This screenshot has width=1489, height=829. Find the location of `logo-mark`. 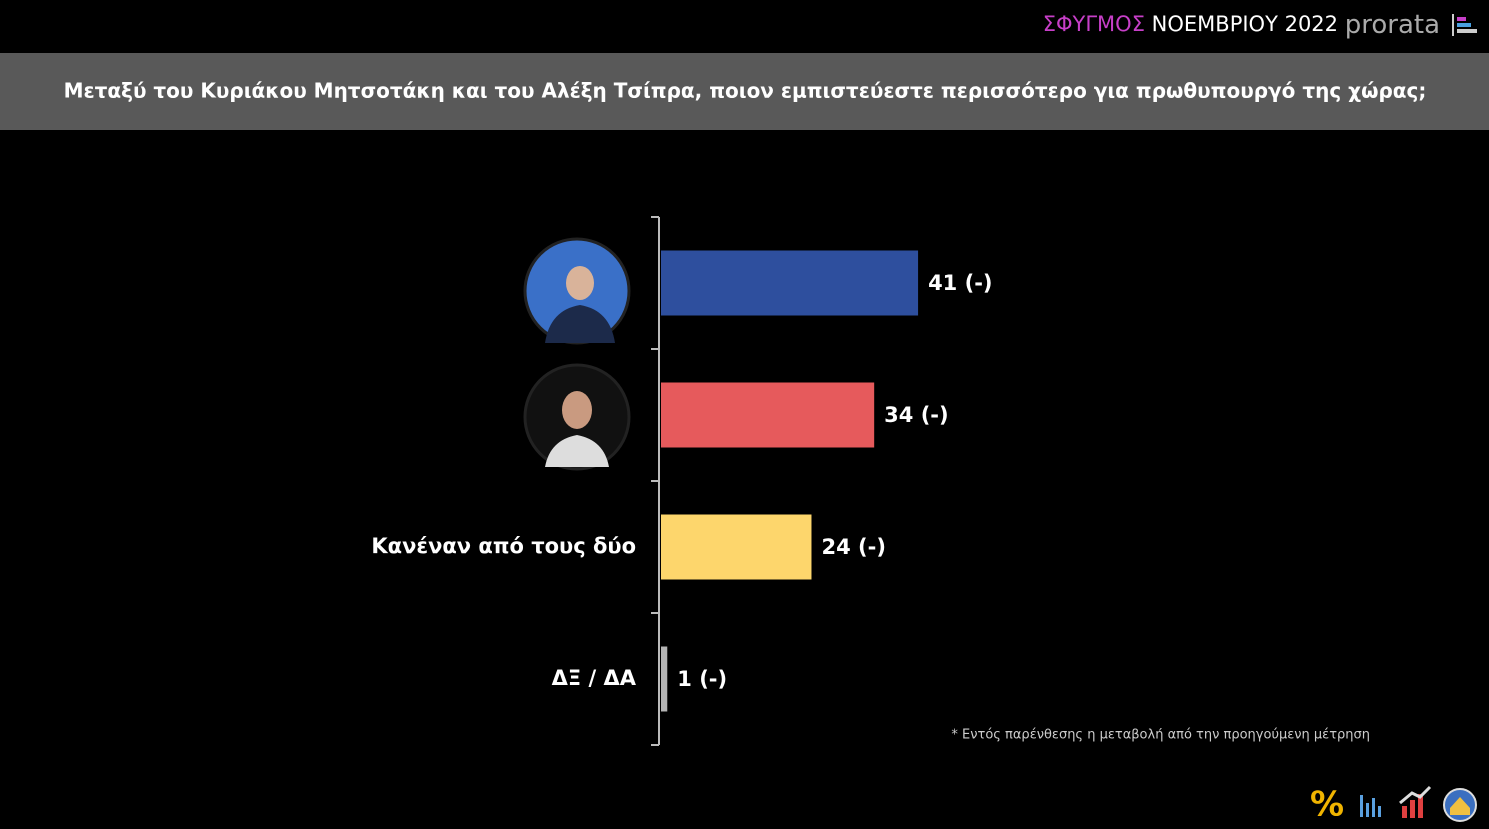

logo-mark is located at coordinates (1464, 25).